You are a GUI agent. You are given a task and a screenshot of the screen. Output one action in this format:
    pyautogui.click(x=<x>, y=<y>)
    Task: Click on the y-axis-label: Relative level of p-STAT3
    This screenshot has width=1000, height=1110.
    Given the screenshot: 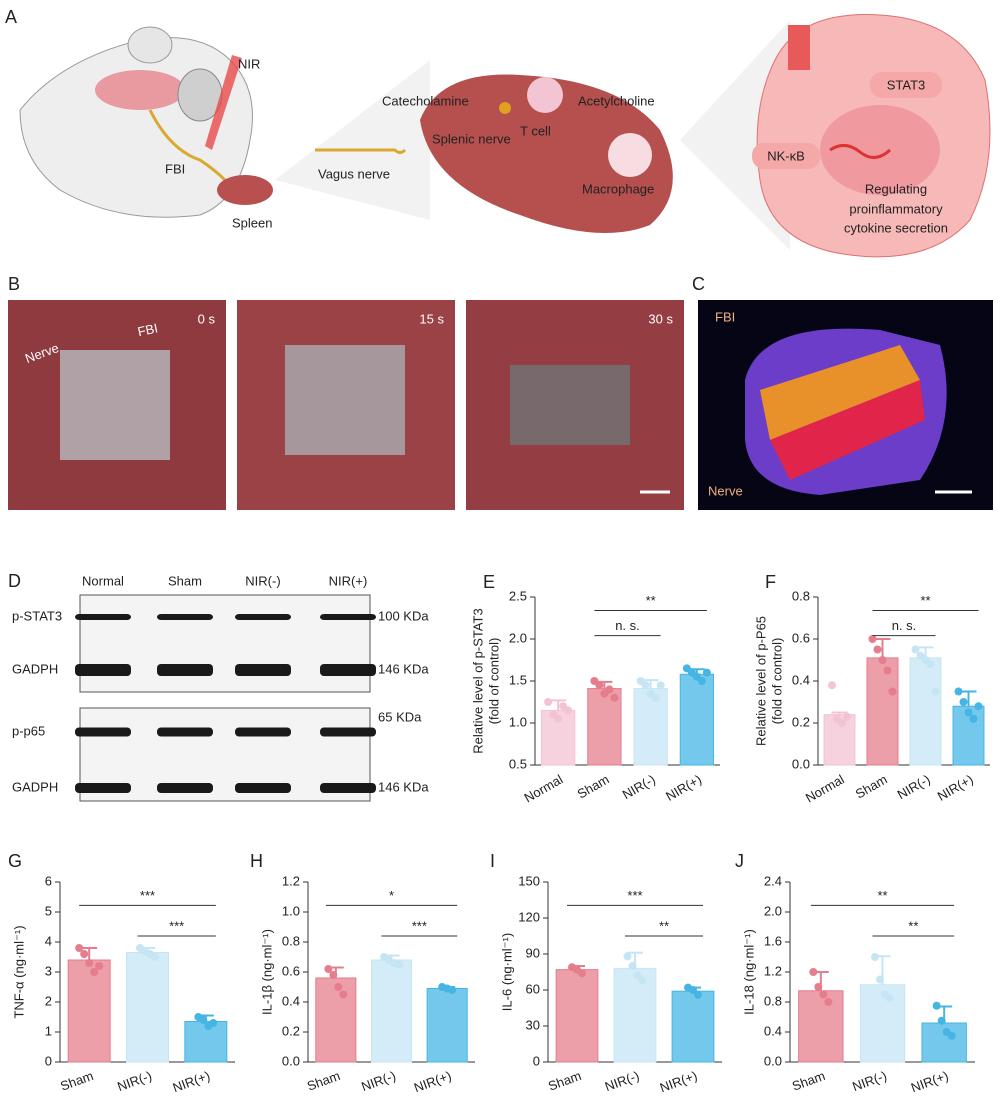 What is the action you would take?
    pyautogui.click(x=477, y=680)
    